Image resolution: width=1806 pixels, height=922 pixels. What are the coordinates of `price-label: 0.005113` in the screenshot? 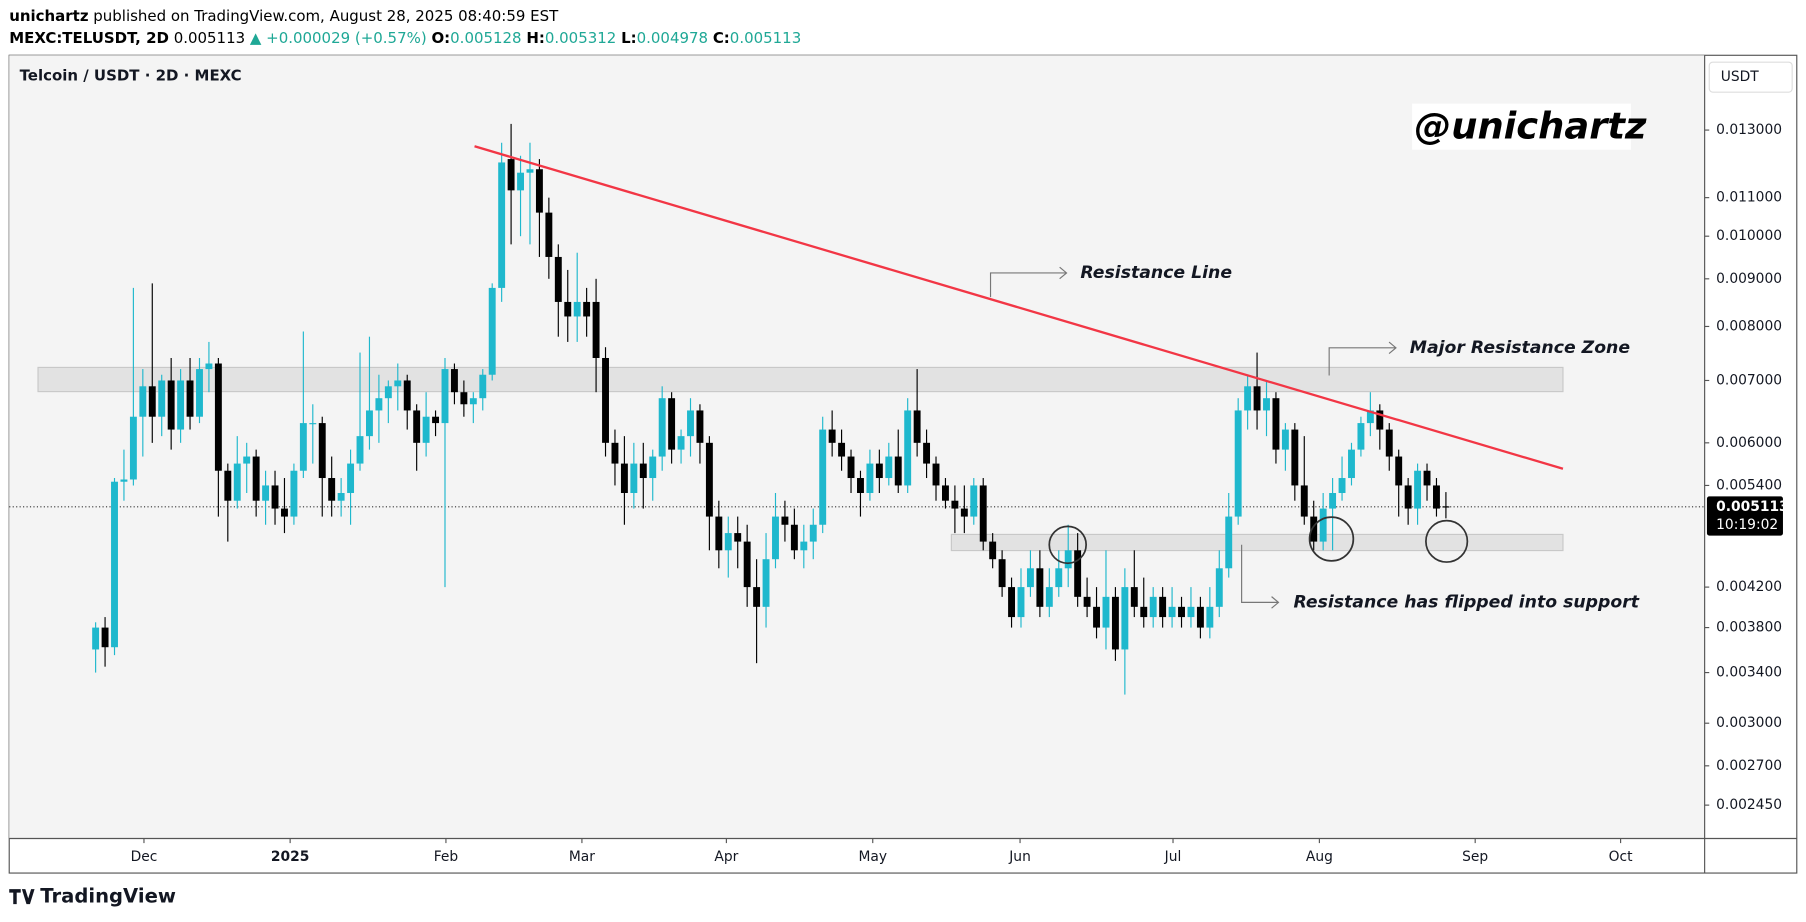 It's located at (1752, 507).